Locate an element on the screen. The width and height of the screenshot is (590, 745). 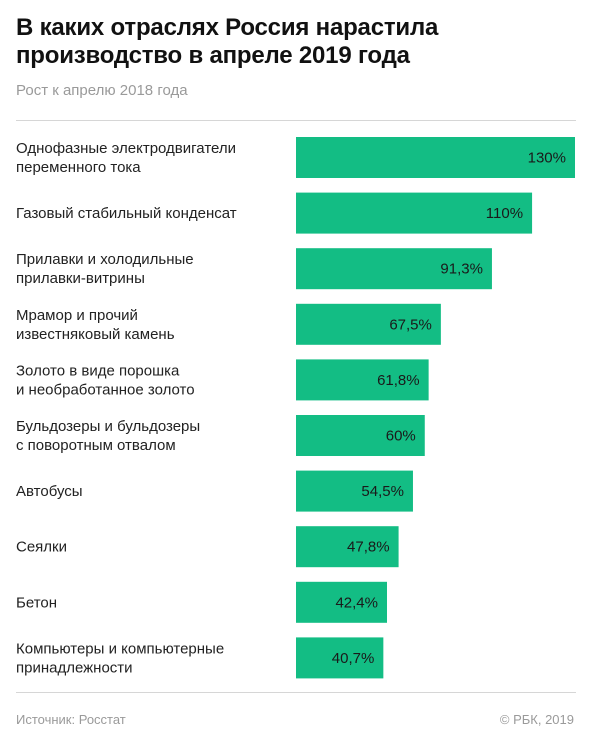
category-label-8-line-0: Бетон is located at coordinates (36, 602).